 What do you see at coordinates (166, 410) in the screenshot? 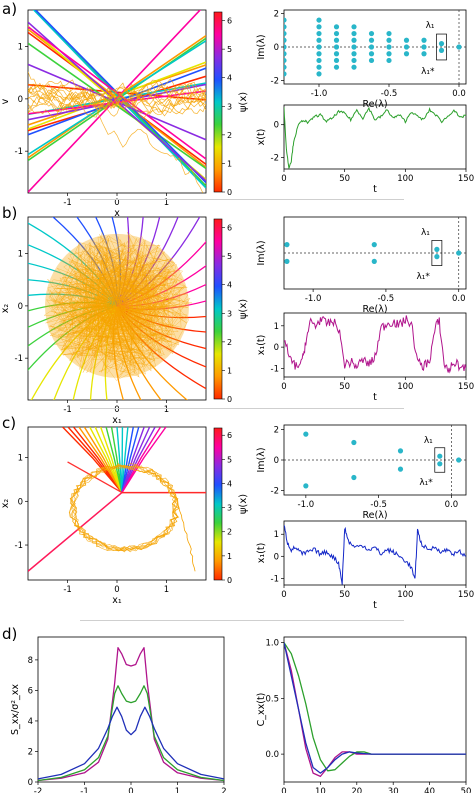
I see `b-phase-xtick-label: 1` at bounding box center [166, 410].